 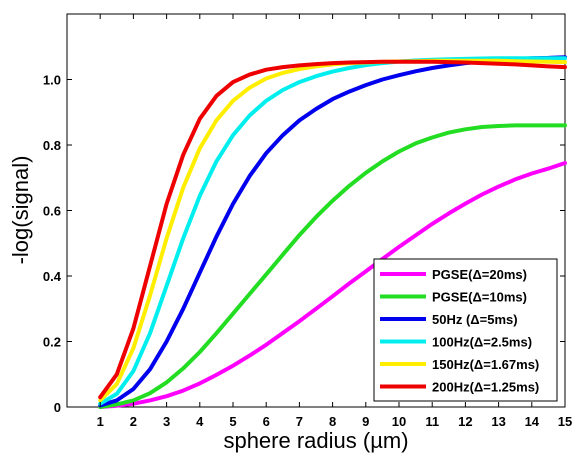 I want to click on x-tick-label: 5, so click(x=232, y=421).